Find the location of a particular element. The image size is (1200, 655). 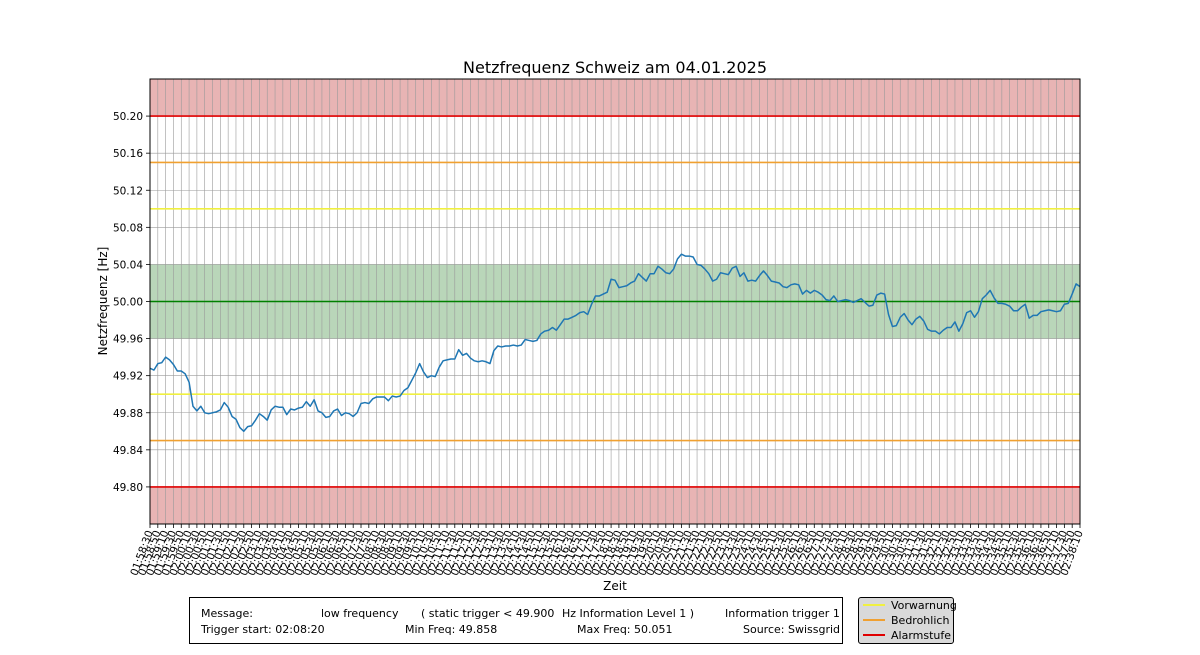

y-tick-label: 49.84 is located at coordinates (128, 451).